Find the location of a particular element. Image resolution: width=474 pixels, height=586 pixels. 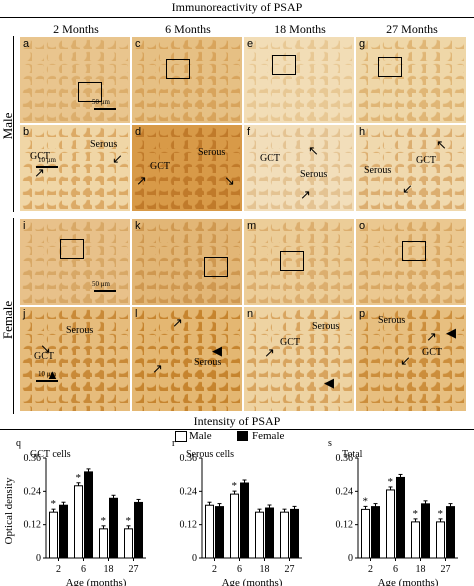

panel-letter-a: a is located at coordinates (26, 44).